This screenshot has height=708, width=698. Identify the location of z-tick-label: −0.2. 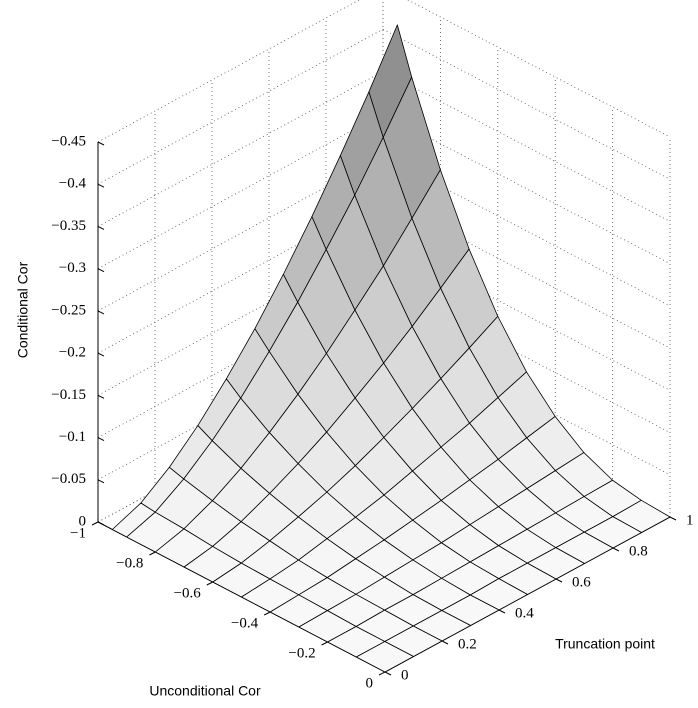
(72, 353).